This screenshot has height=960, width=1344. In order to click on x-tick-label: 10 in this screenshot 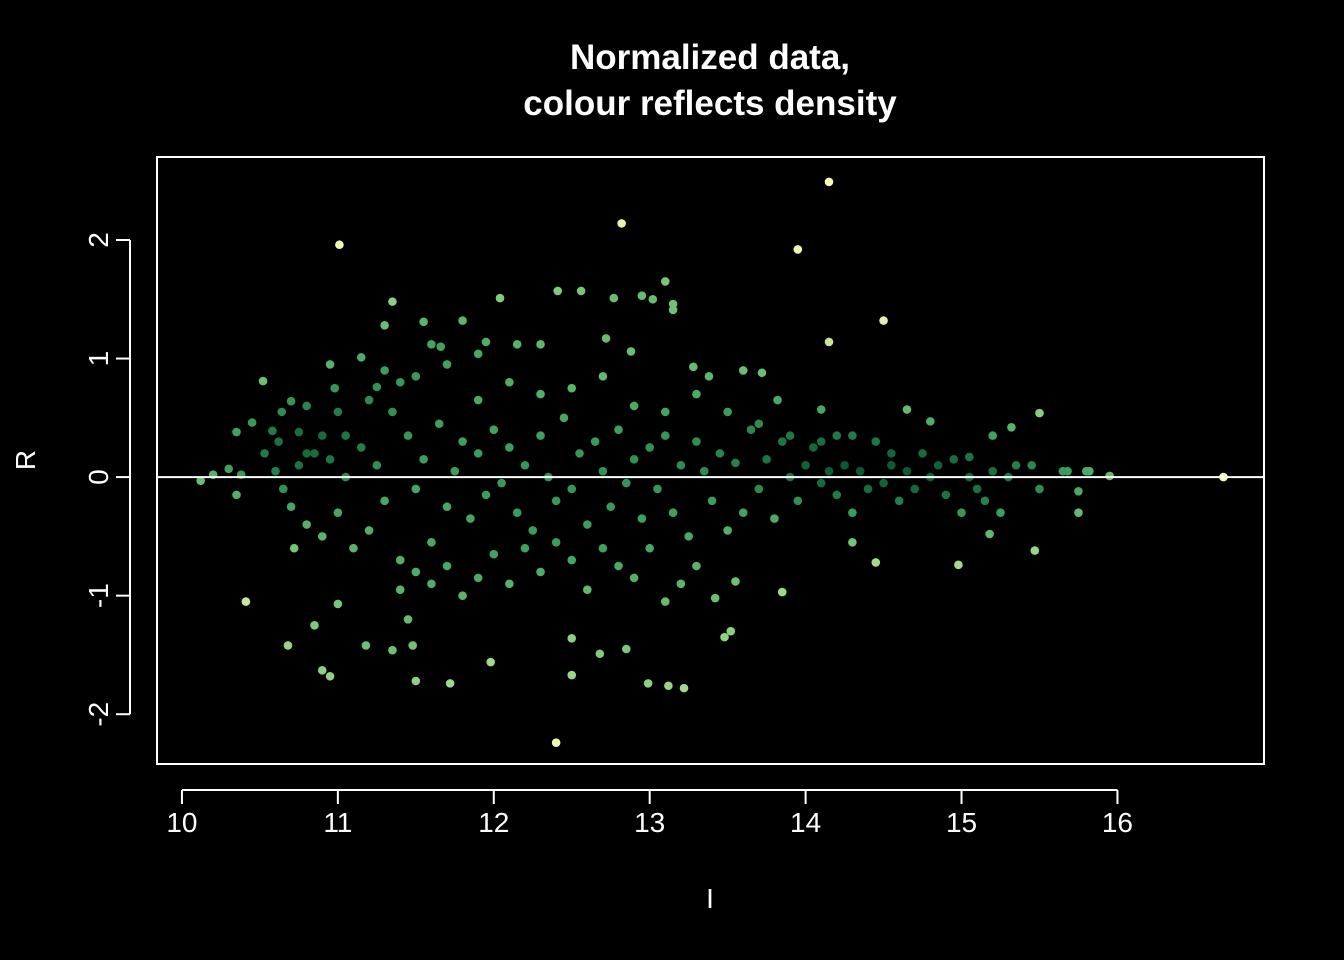, I will do `click(181, 822)`.